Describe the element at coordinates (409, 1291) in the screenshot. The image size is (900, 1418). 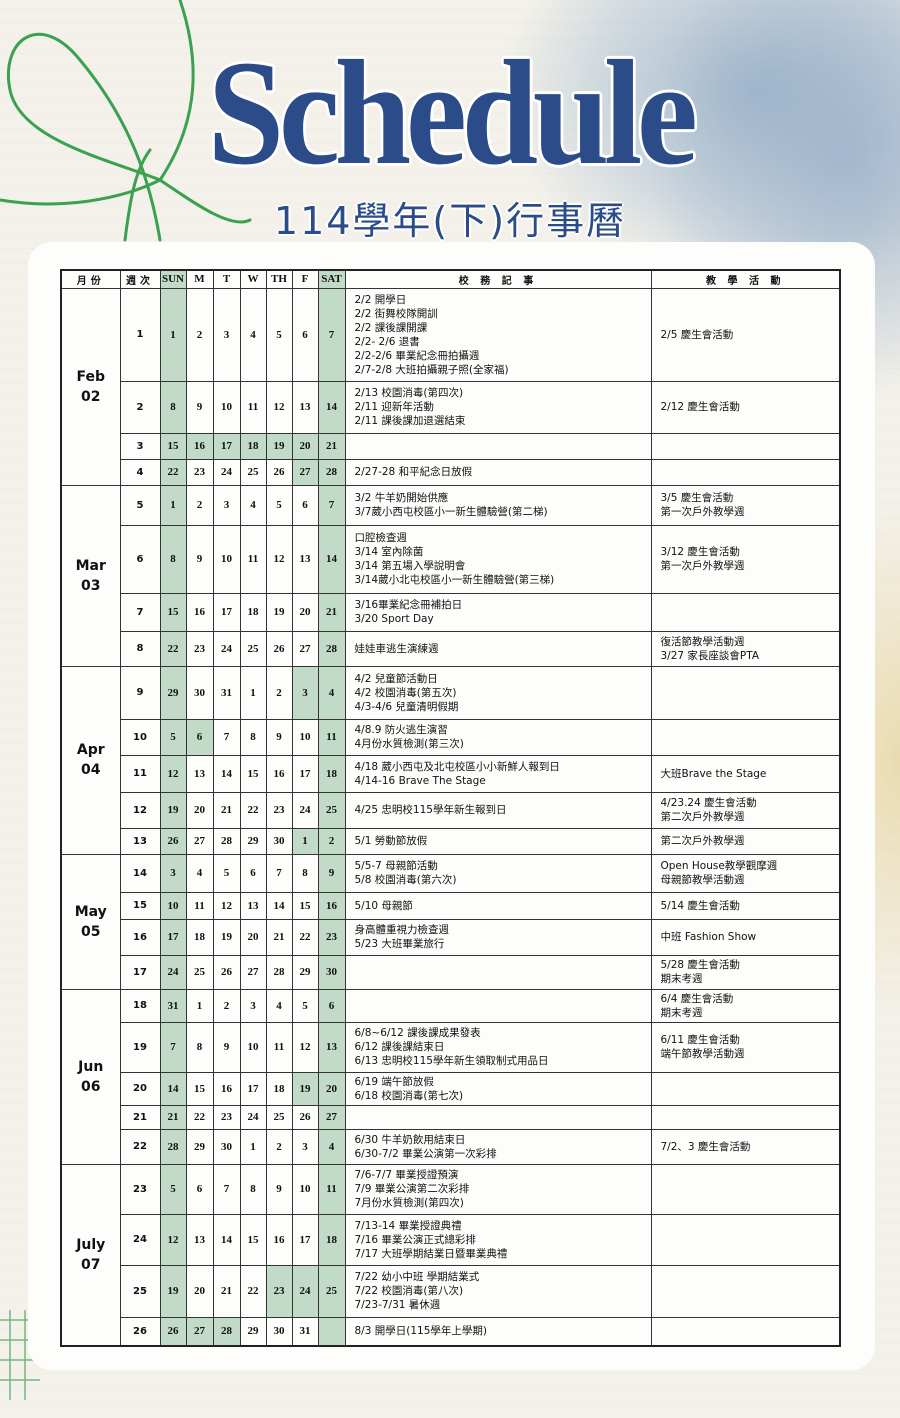
I see `school-affair-item: 7/22 校園消毒(第八次)` at that location.